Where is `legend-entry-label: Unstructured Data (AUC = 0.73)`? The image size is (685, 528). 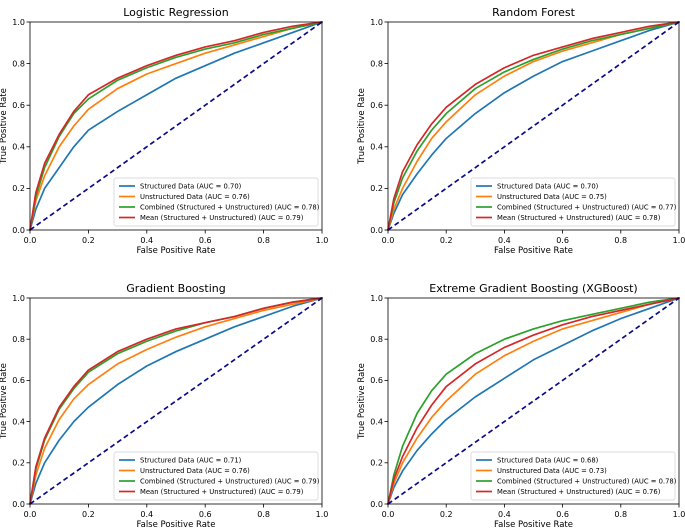 legend-entry-label: Unstructured Data (AUC = 0.73) is located at coordinates (552, 471).